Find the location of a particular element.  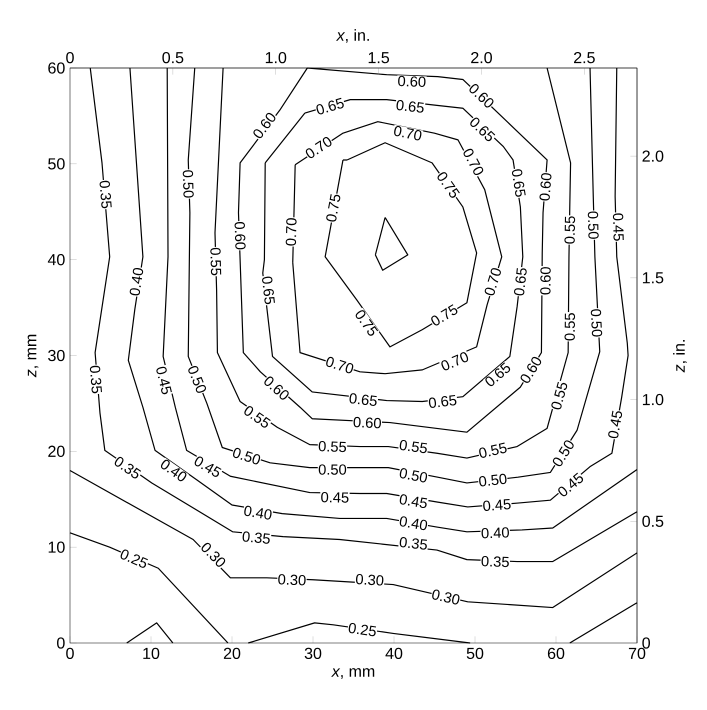

x2-tick-label: 0.5 is located at coordinates (173, 58).